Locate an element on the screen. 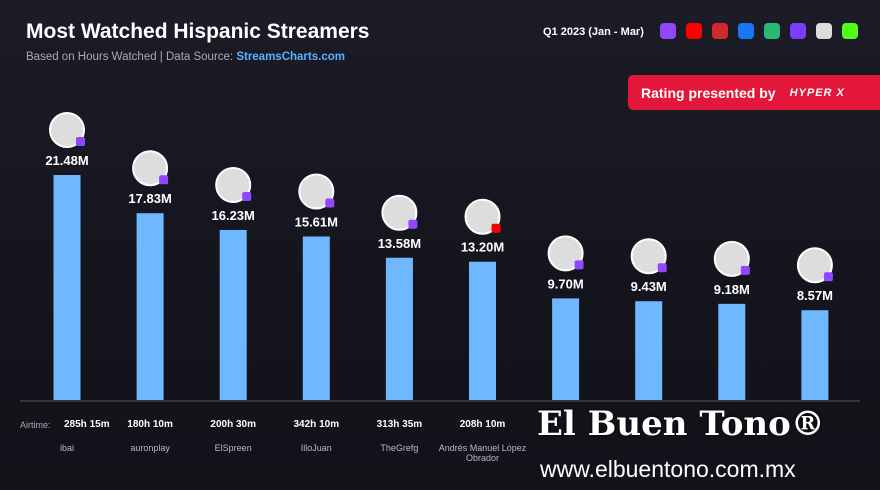 This screenshot has height=490, width=880. value-label: 15.61M is located at coordinates (316, 221).